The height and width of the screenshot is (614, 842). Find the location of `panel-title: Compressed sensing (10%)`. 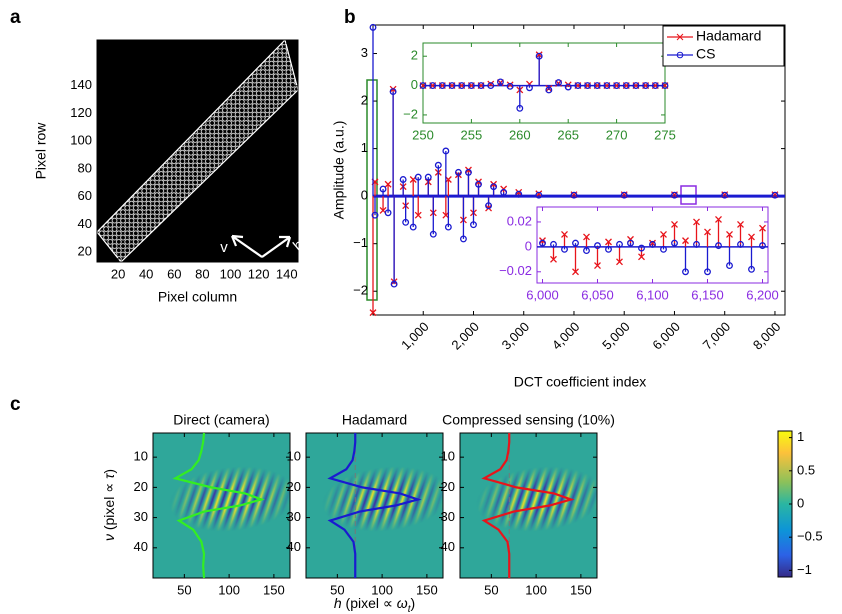

panel-title: Compressed sensing (10%) is located at coordinates (528, 420).